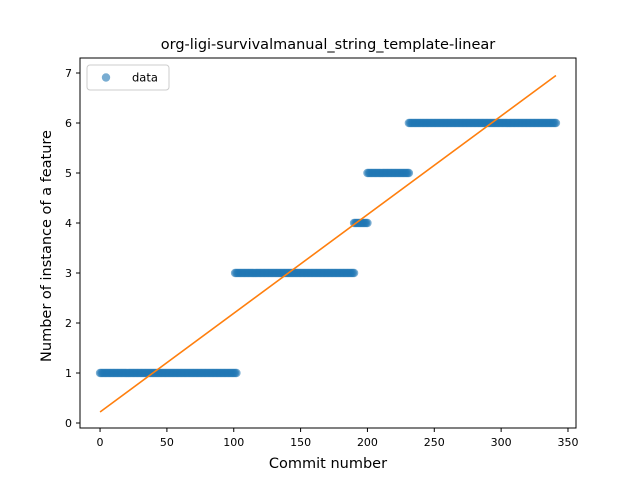  What do you see at coordinates (501, 442) in the screenshot?
I see `x-tick-label: 300` at bounding box center [501, 442].